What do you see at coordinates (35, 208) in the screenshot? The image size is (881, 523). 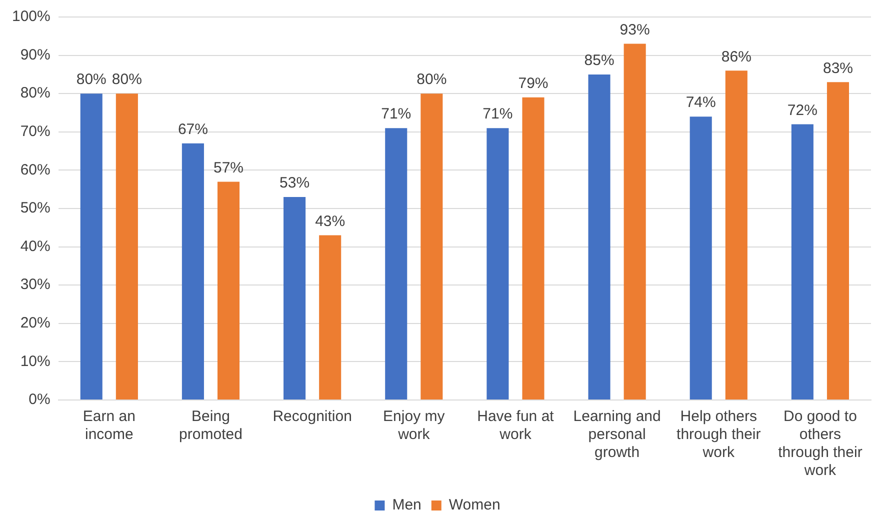 I see `y-tick-label: 50%` at bounding box center [35, 208].